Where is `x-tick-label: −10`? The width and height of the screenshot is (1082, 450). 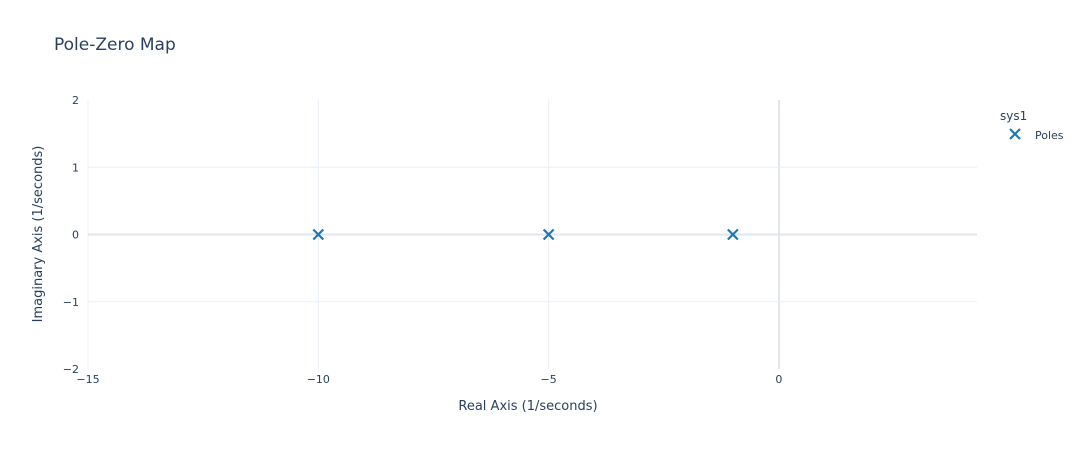 x-tick-label: −10 is located at coordinates (318, 379).